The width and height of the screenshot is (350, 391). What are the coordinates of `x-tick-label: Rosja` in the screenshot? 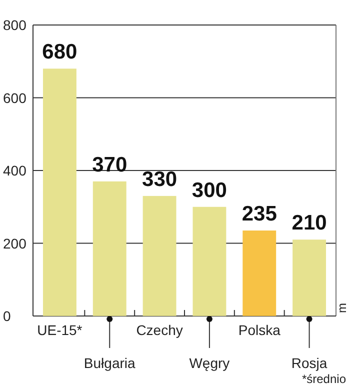 It's located at (309, 363).